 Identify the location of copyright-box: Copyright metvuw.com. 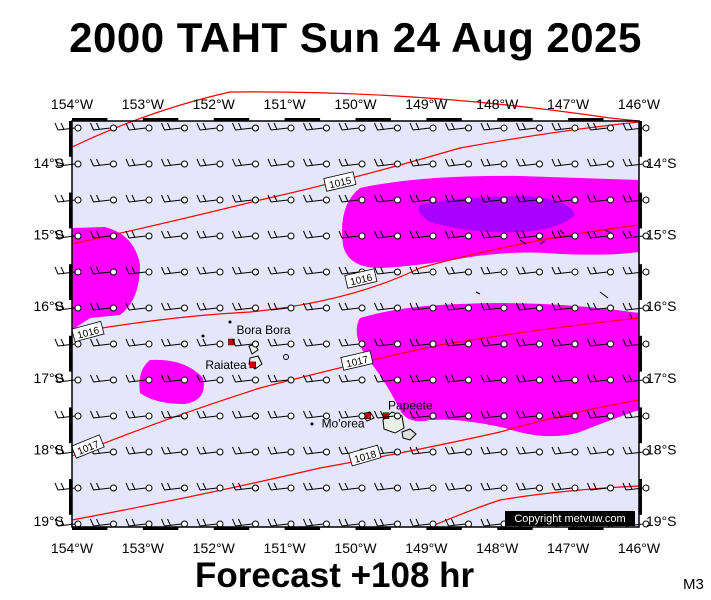
(570, 518).